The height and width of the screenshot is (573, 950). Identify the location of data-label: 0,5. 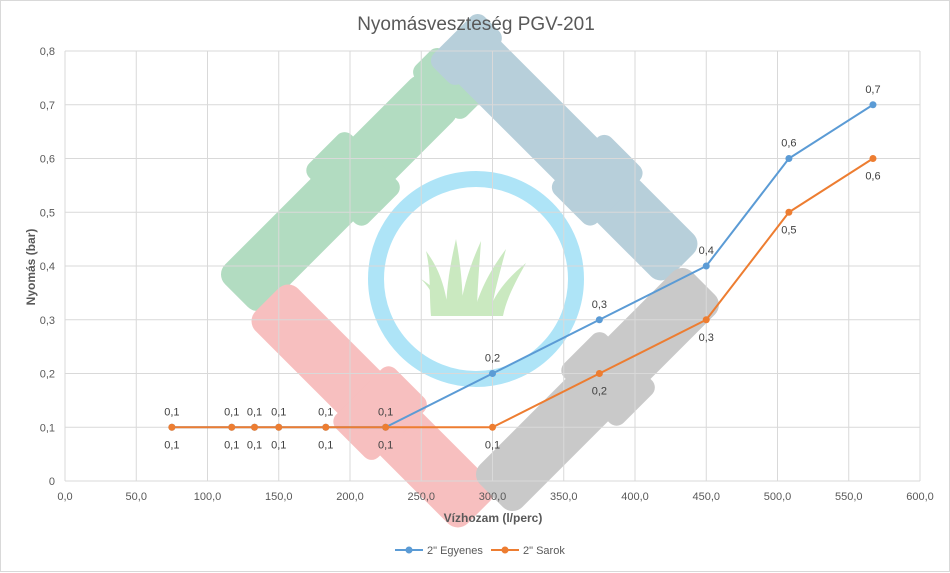
(788, 230).